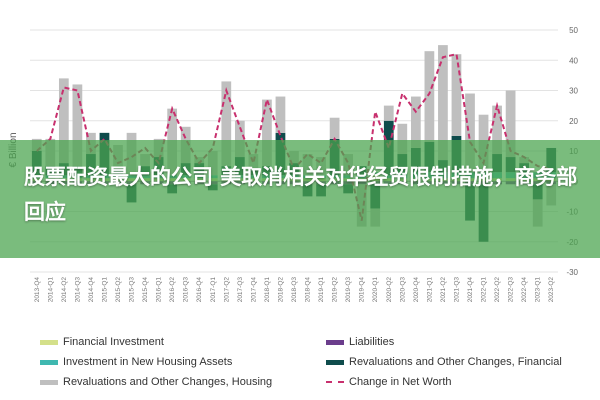  Describe the element at coordinates (280, 290) in the screenshot. I see `x-tick-label: 2018-Q2` at that location.